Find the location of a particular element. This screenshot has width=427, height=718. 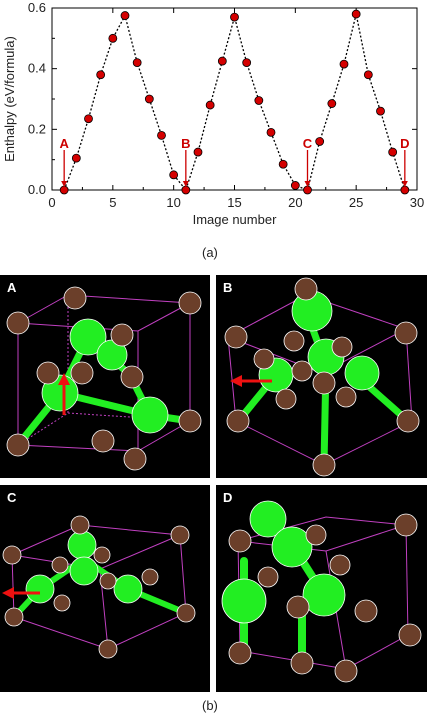

structure-d-drawing is located at coordinates (321, 591).